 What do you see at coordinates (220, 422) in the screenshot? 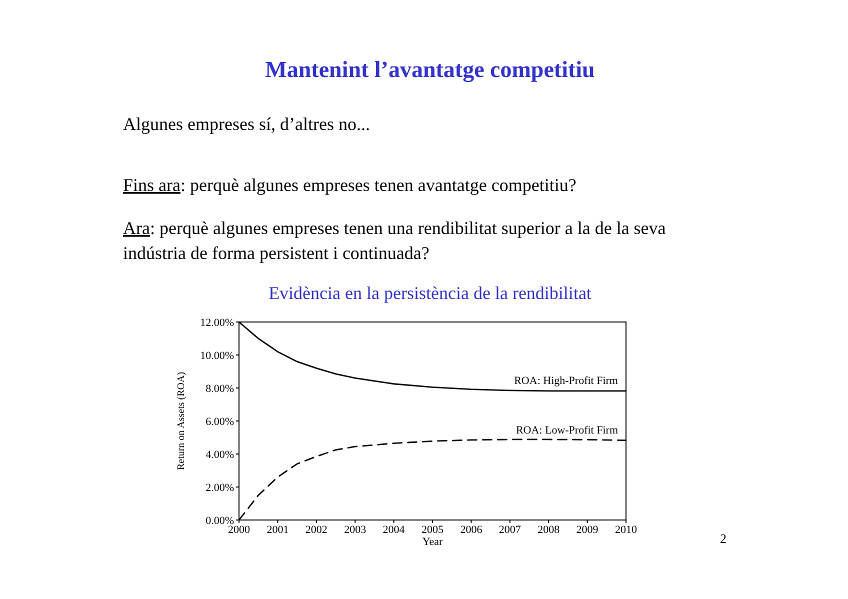
I see `y-tick-label: 6.00%` at bounding box center [220, 422].